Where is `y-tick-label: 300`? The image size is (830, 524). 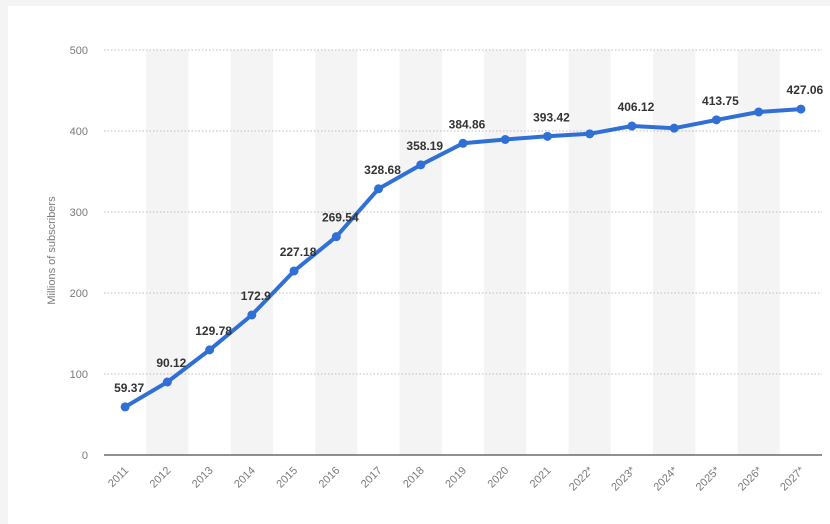 y-tick-label: 300 is located at coordinates (79, 213).